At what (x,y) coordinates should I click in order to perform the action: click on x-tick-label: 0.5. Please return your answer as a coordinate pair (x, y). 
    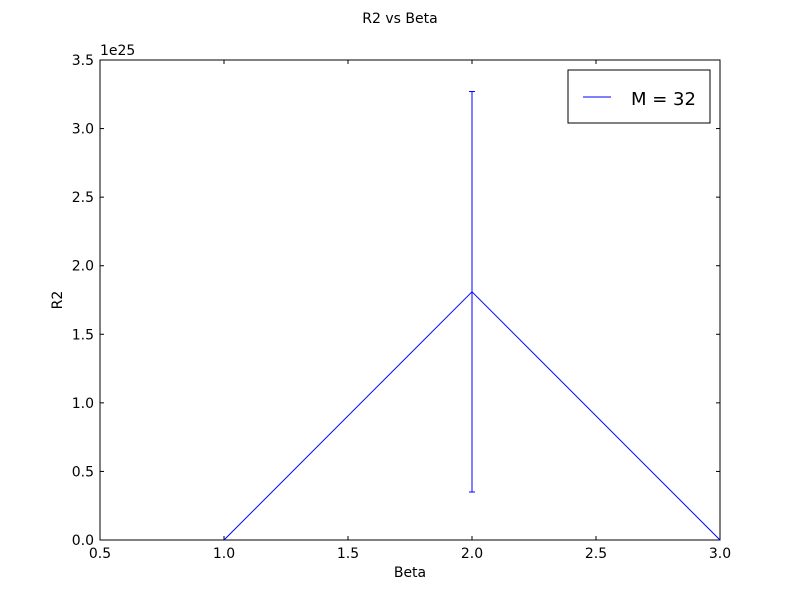
    Looking at the image, I should click on (100, 554).